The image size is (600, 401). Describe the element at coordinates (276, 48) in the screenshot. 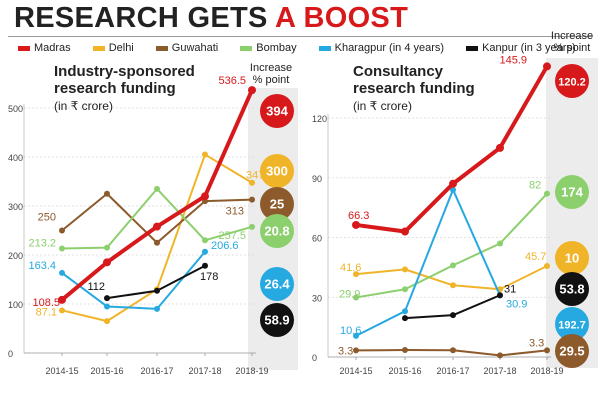

I see `legend-label: Bombay` at that location.